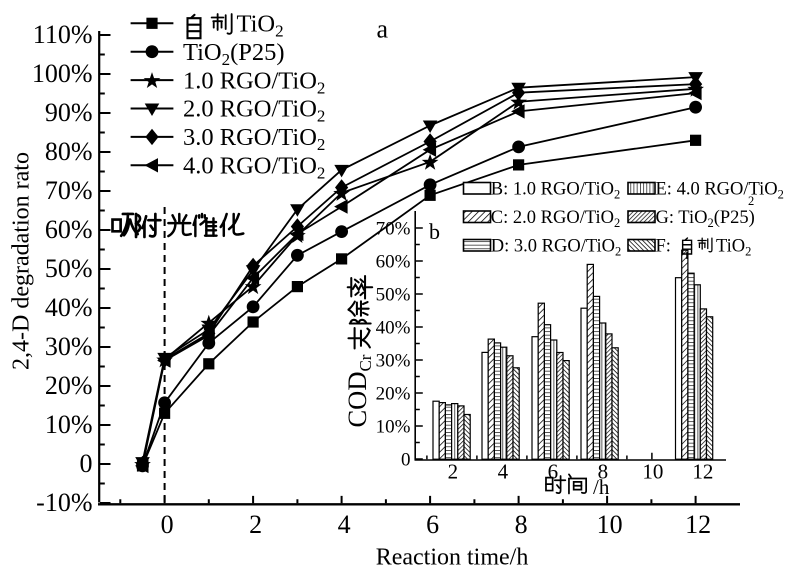  I want to click on svg-text: 1.0 RGO/TiO2, so click(254, 82).